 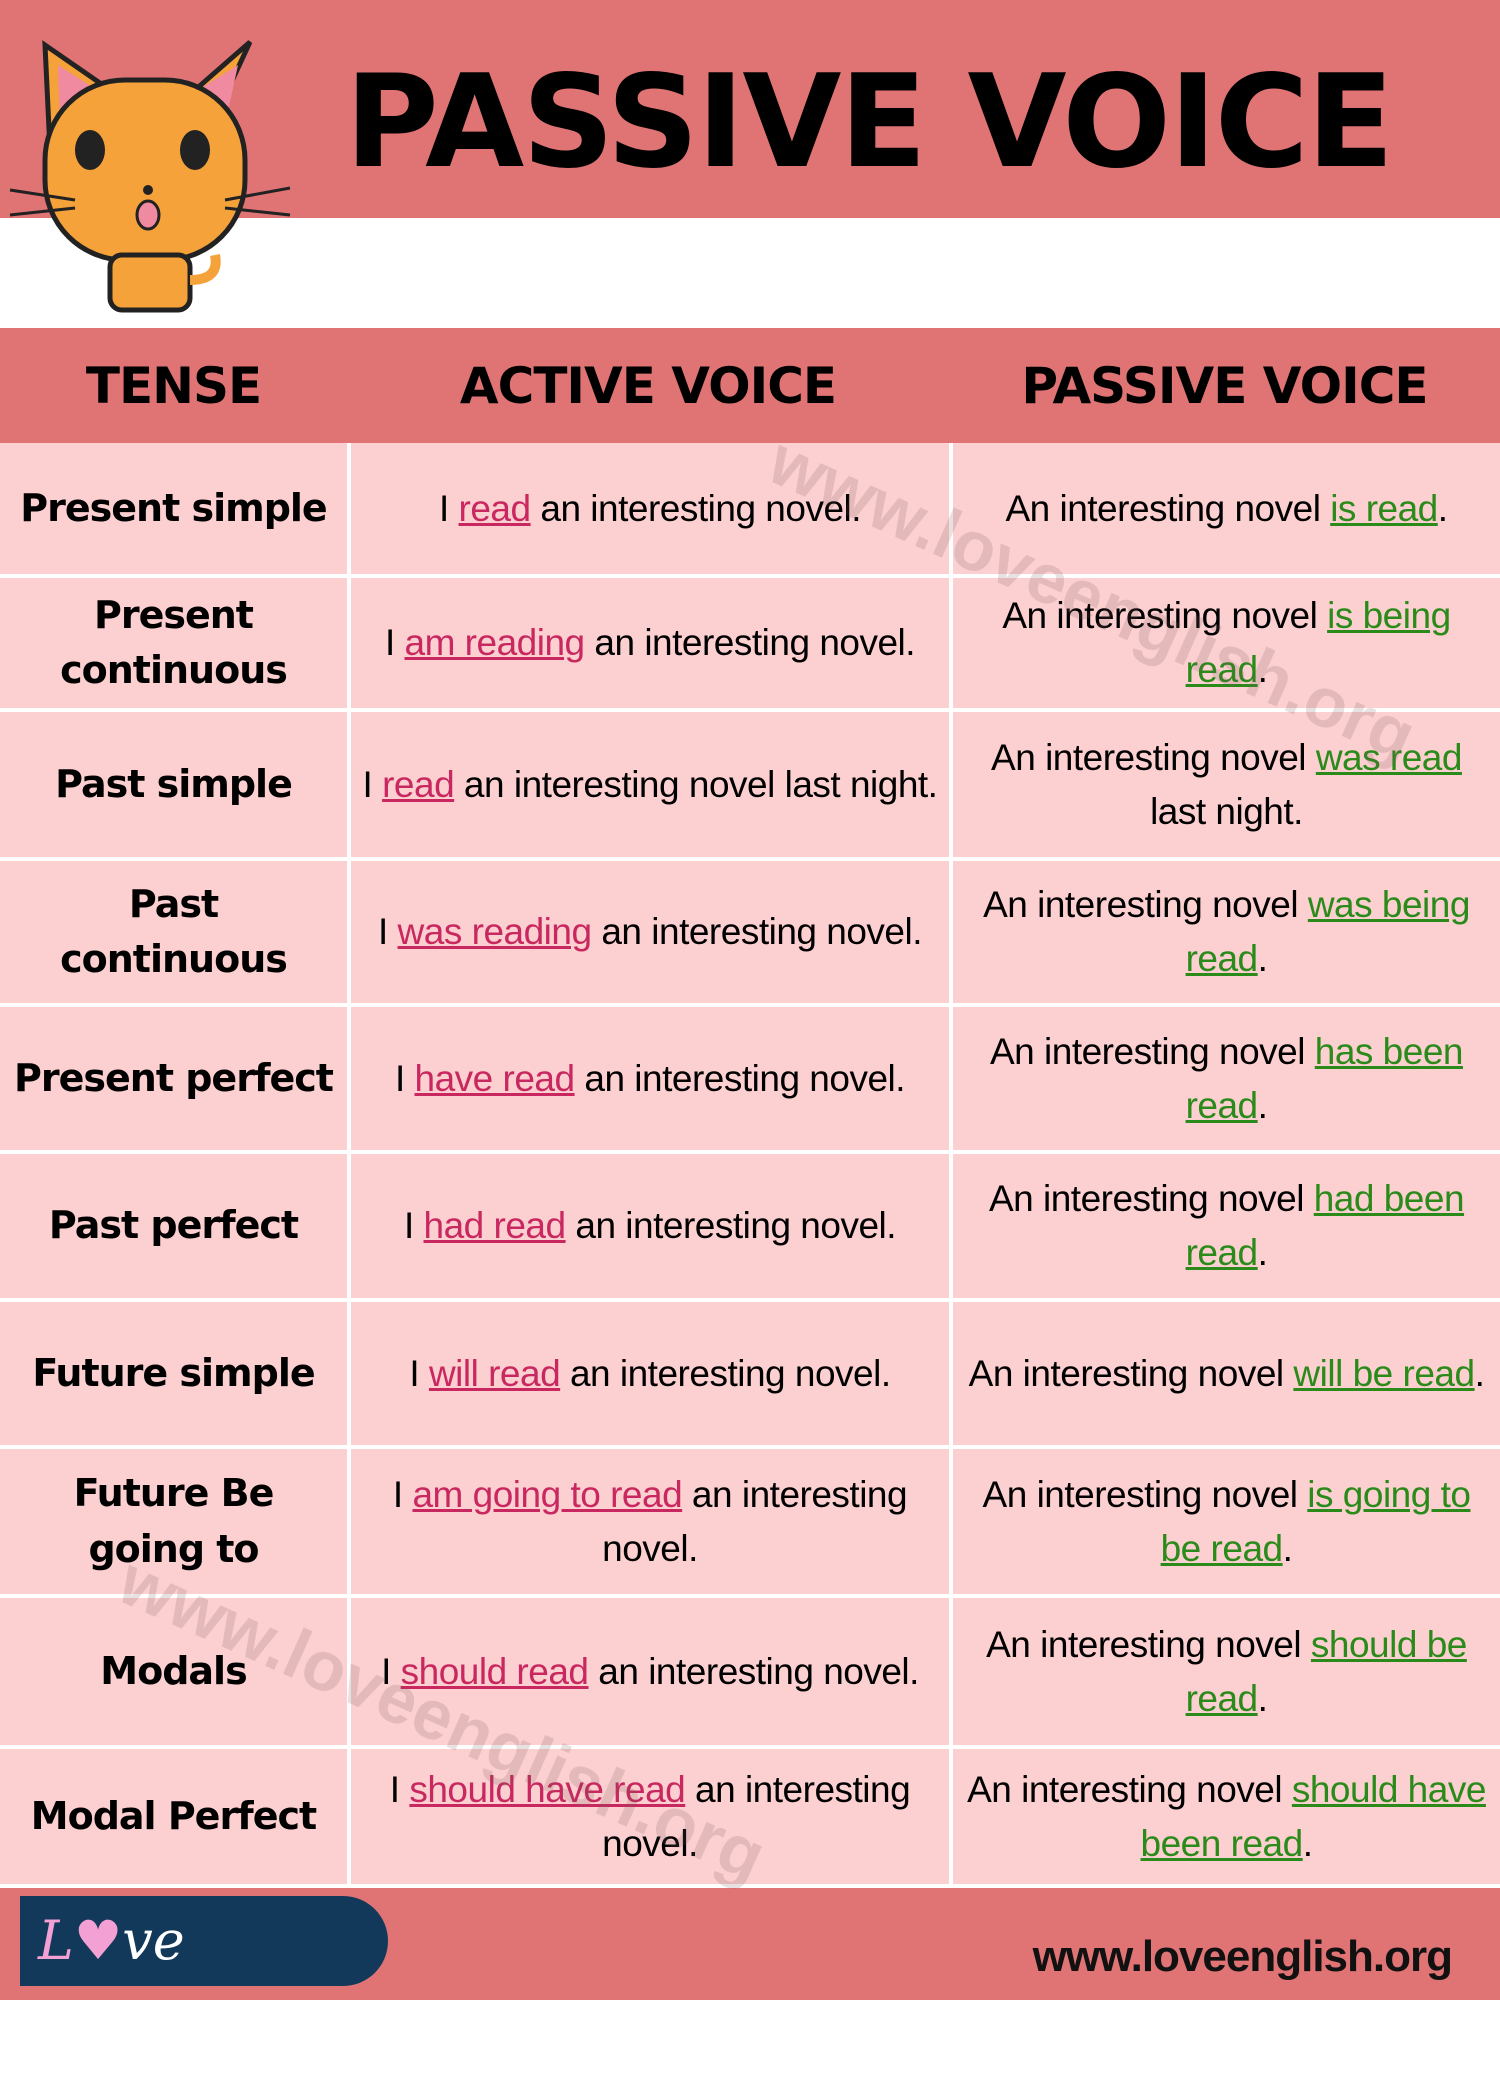 I want to click on active-cell: I should have read an interesting novel., so click(x=648, y=1816).